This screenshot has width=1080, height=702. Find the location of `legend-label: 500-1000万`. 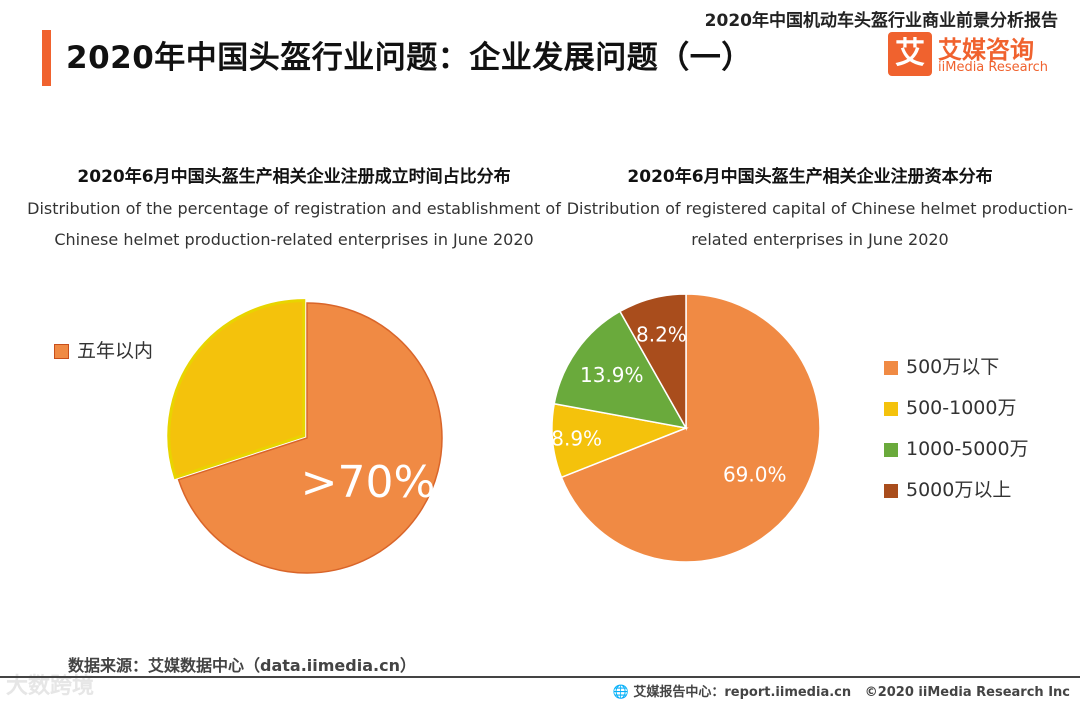

legend-label: 500-1000万 is located at coordinates (961, 408).